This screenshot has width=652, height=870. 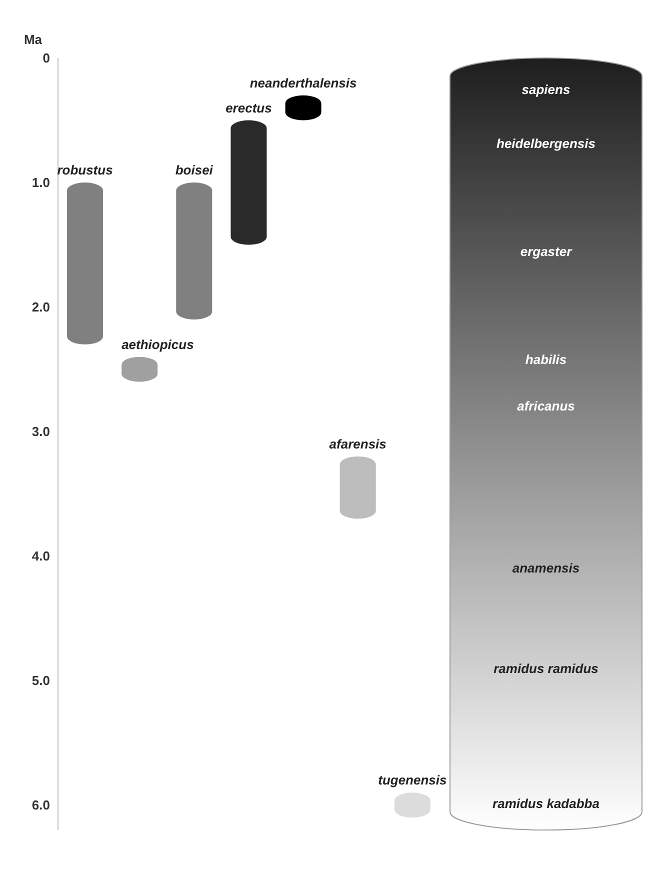 What do you see at coordinates (546, 568) in the screenshot?
I see `text: anamensis` at bounding box center [546, 568].